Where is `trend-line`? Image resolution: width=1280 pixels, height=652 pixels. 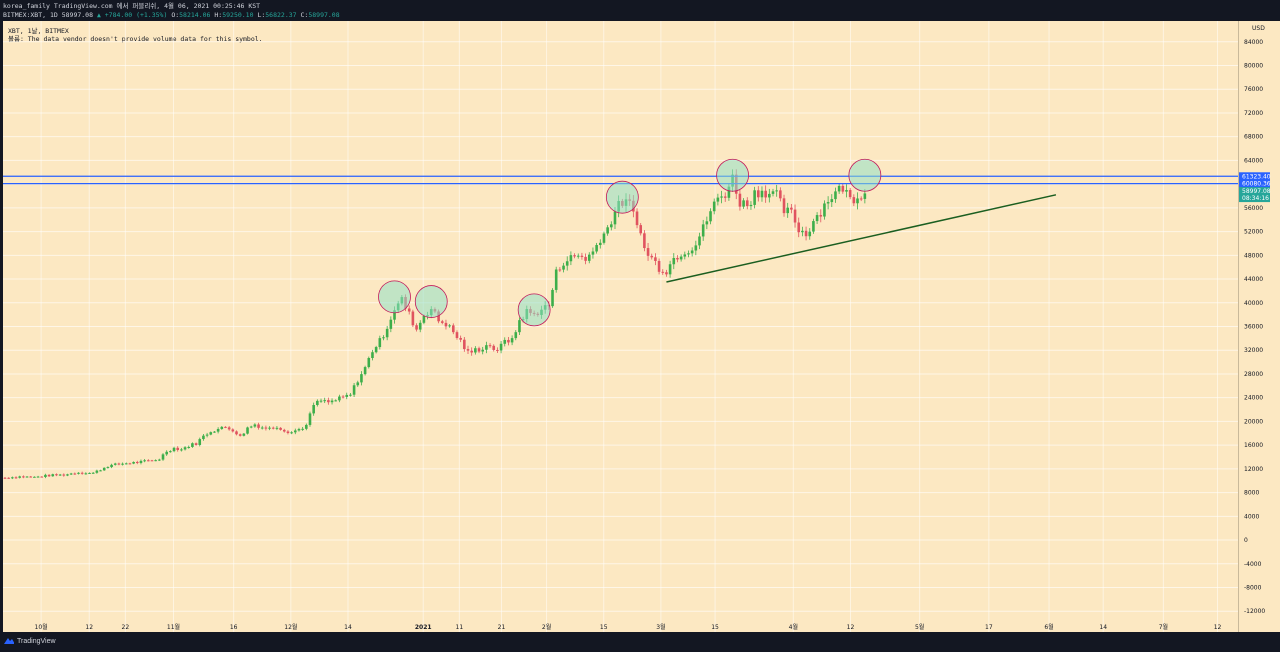
trend-line is located at coordinates (861, 238).